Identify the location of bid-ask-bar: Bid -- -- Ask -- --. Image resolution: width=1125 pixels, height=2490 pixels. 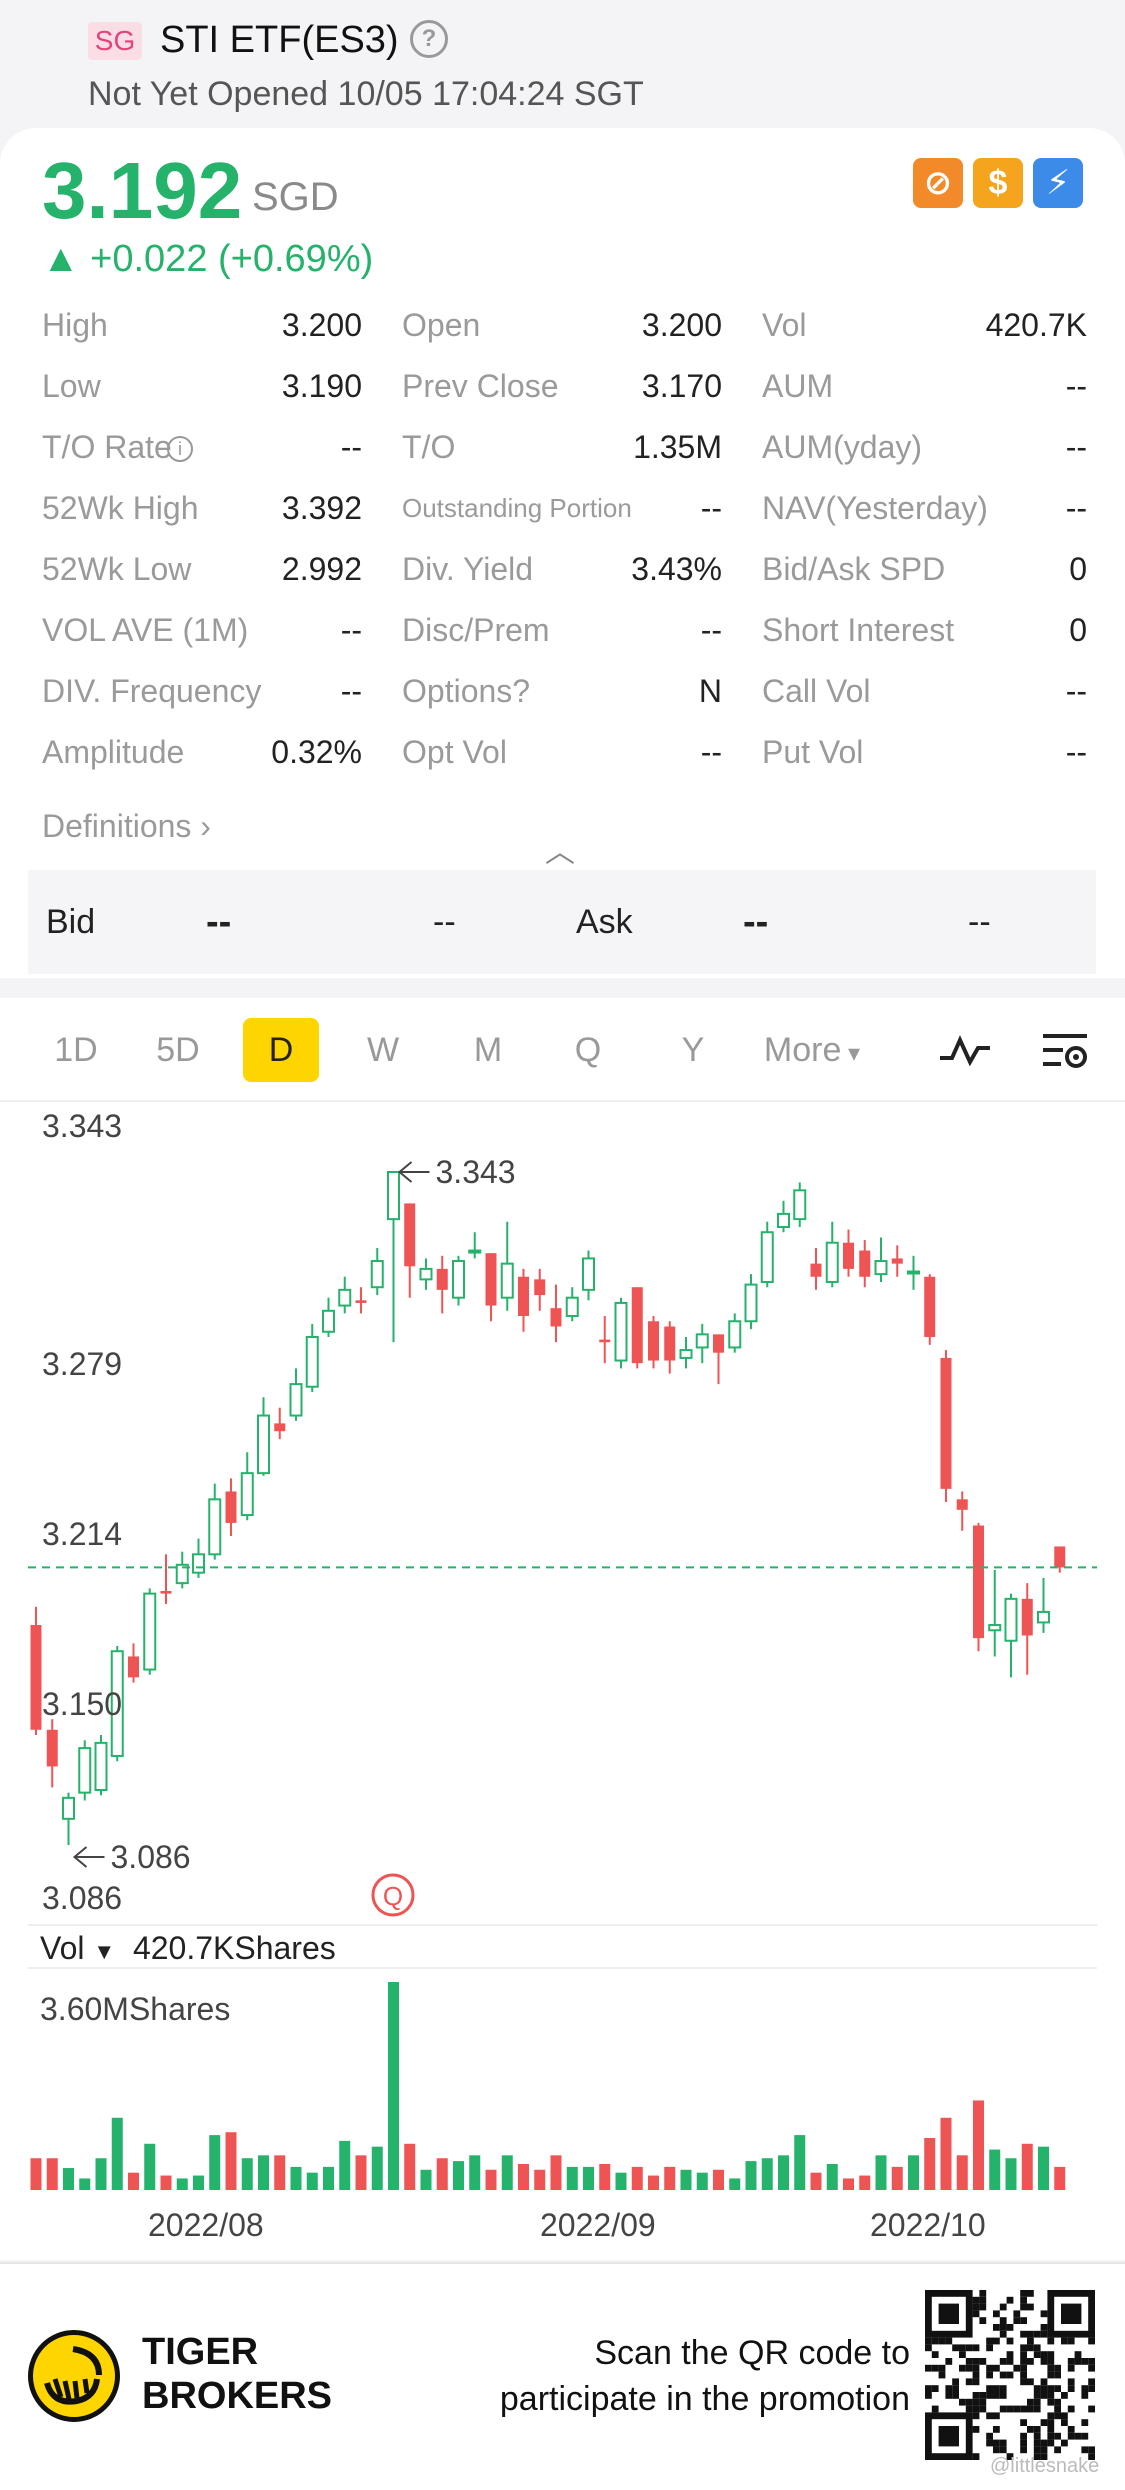
(562, 922).